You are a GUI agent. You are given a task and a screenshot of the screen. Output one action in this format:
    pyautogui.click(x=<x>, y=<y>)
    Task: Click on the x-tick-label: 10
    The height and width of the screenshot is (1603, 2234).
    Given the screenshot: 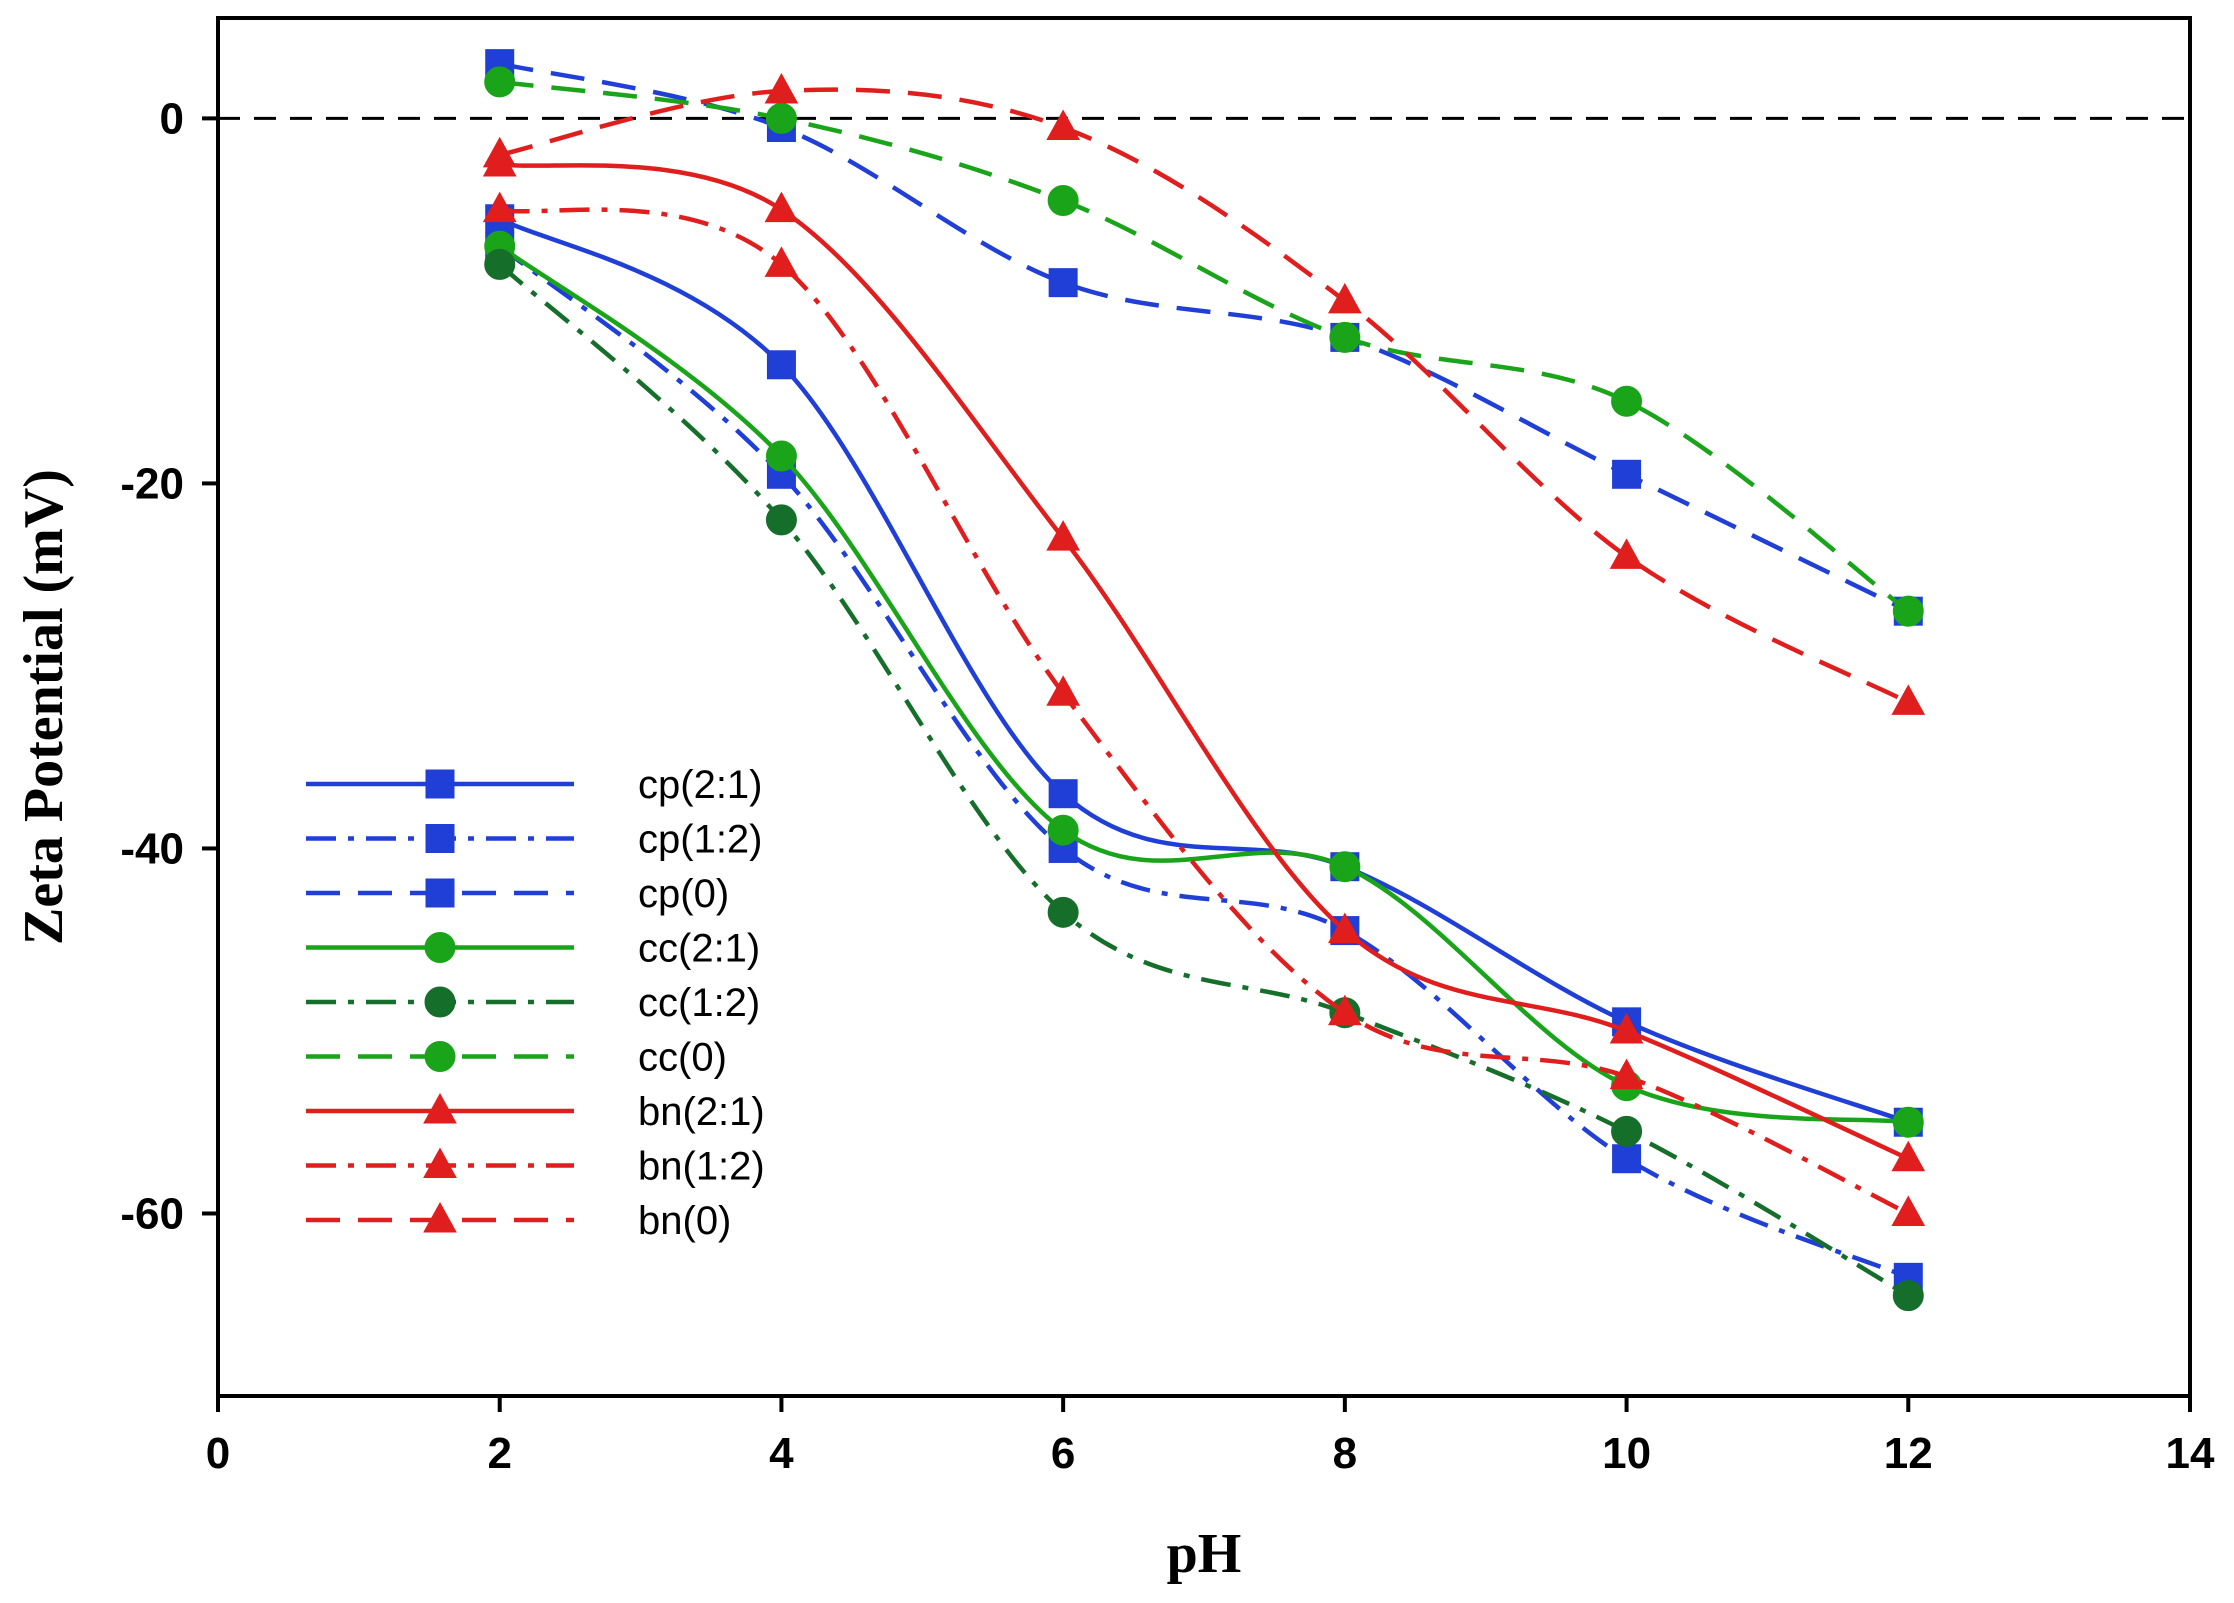 What is the action you would take?
    pyautogui.click(x=1626, y=1453)
    